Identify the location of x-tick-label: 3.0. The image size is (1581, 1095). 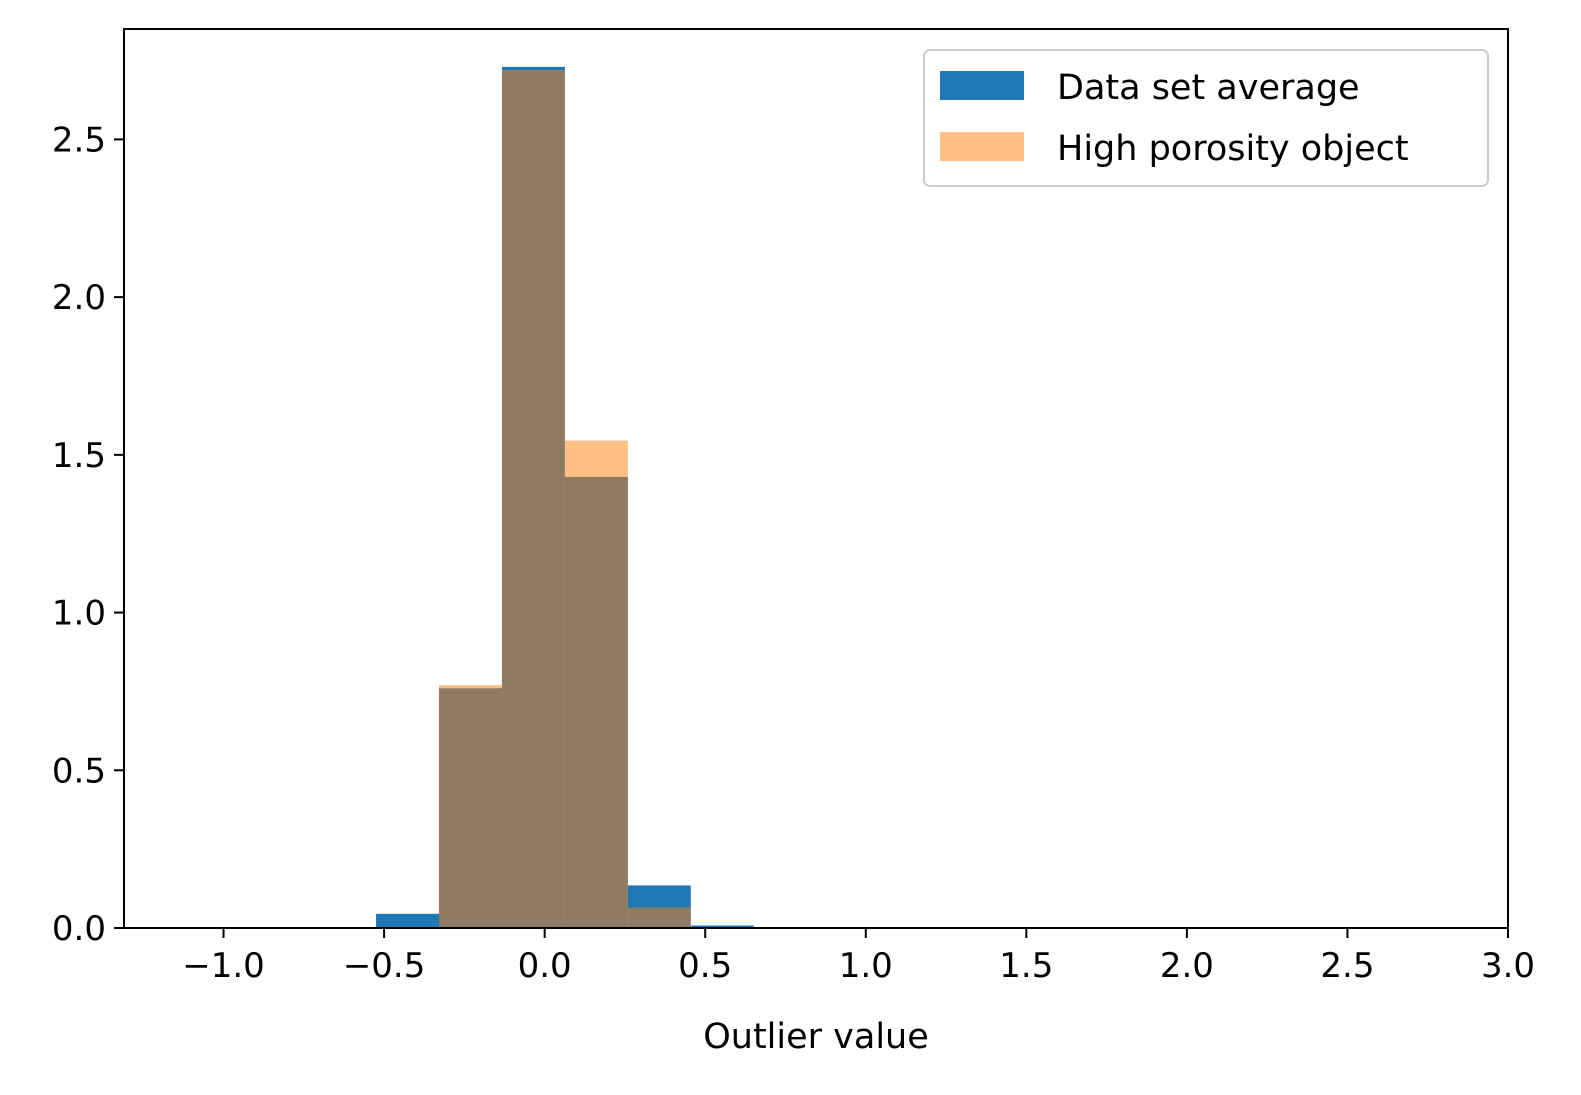
(1508, 966).